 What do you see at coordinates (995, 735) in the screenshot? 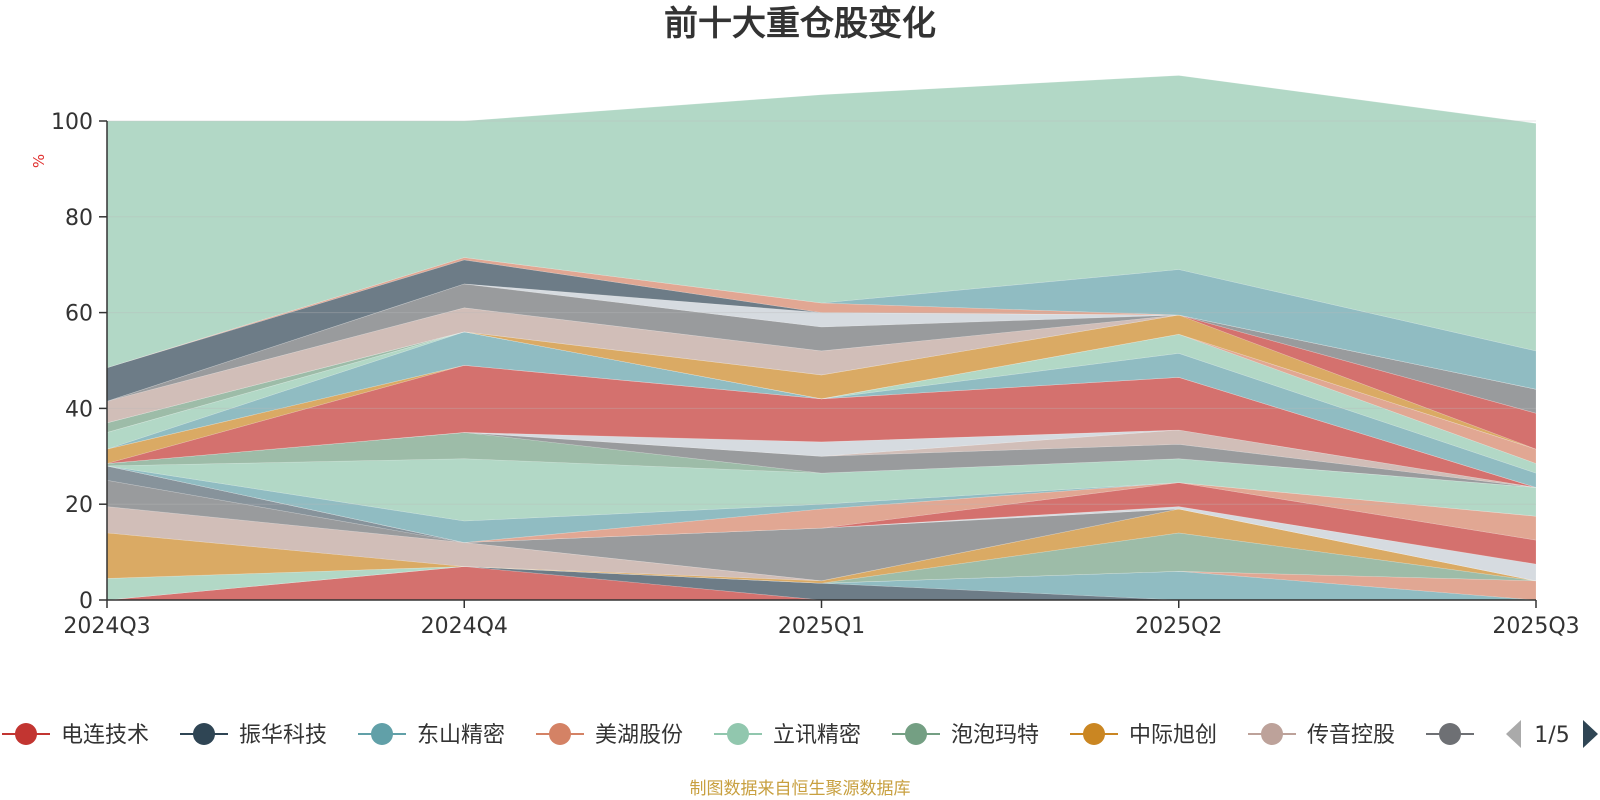
I see `legend-label: 泡泡玛特` at bounding box center [995, 735].